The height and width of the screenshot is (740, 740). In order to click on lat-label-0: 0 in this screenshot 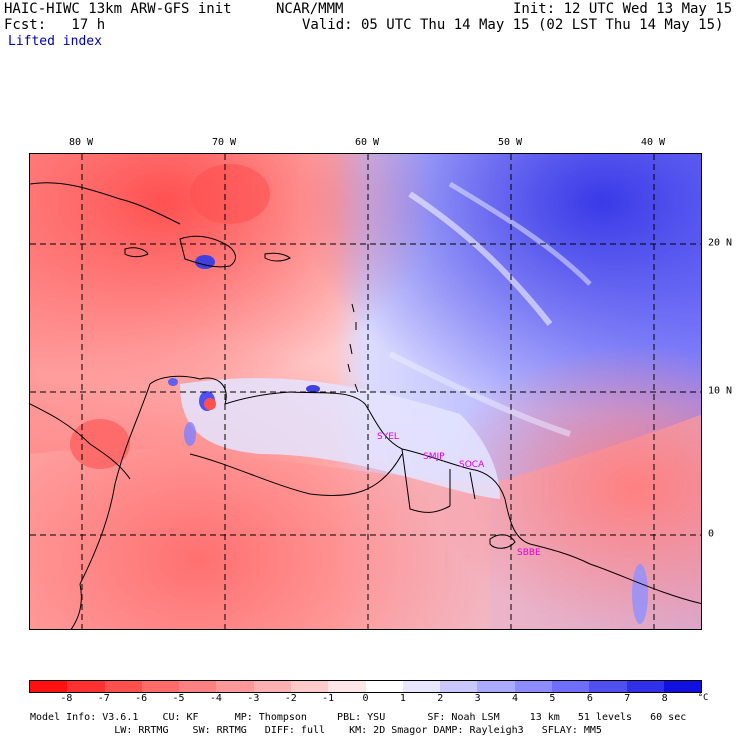, I will do `click(711, 534)`.